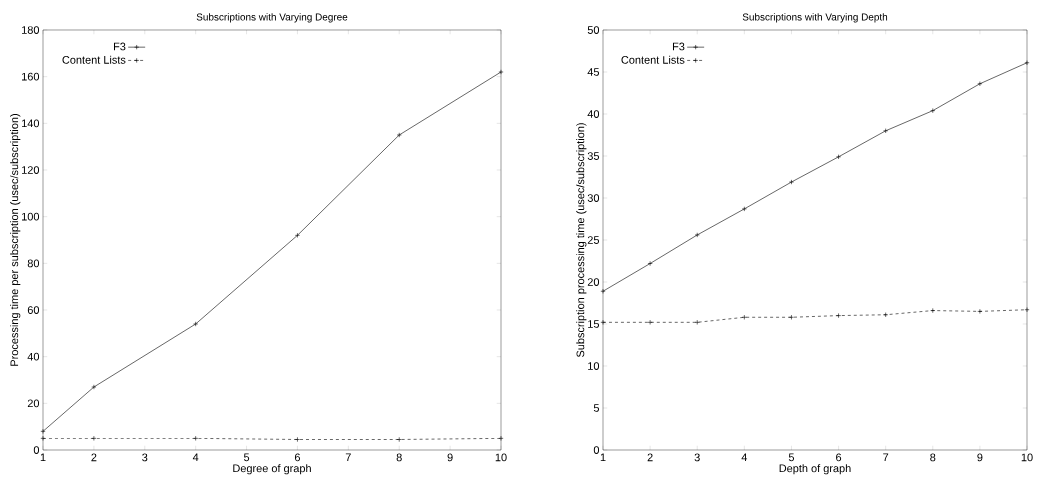 The image size is (1044, 501). What do you see at coordinates (593, 72) in the screenshot?
I see `y-tick-label: 45` at bounding box center [593, 72].